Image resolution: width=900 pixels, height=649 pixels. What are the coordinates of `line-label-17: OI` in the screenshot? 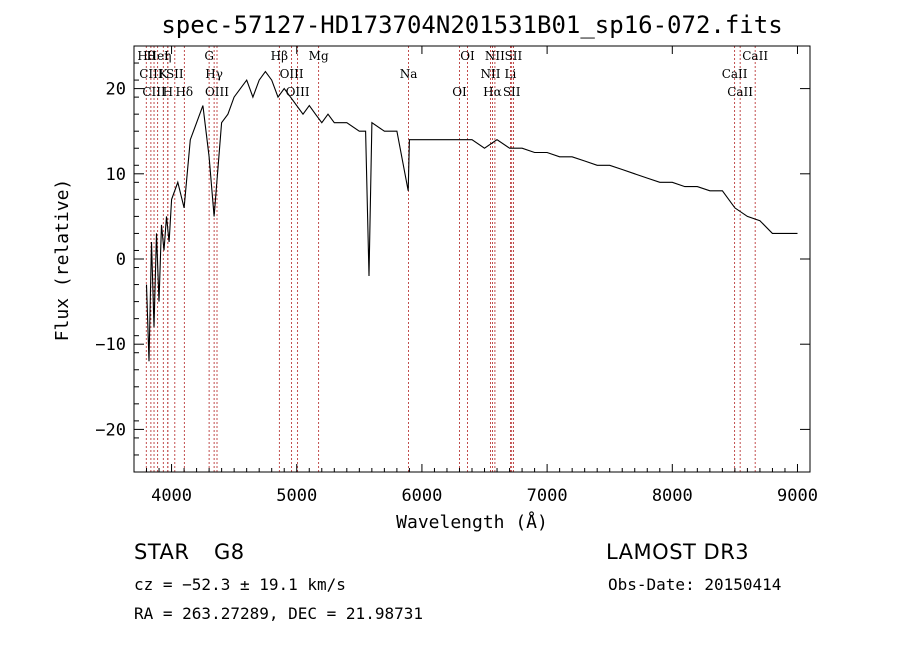 It's located at (459, 92).